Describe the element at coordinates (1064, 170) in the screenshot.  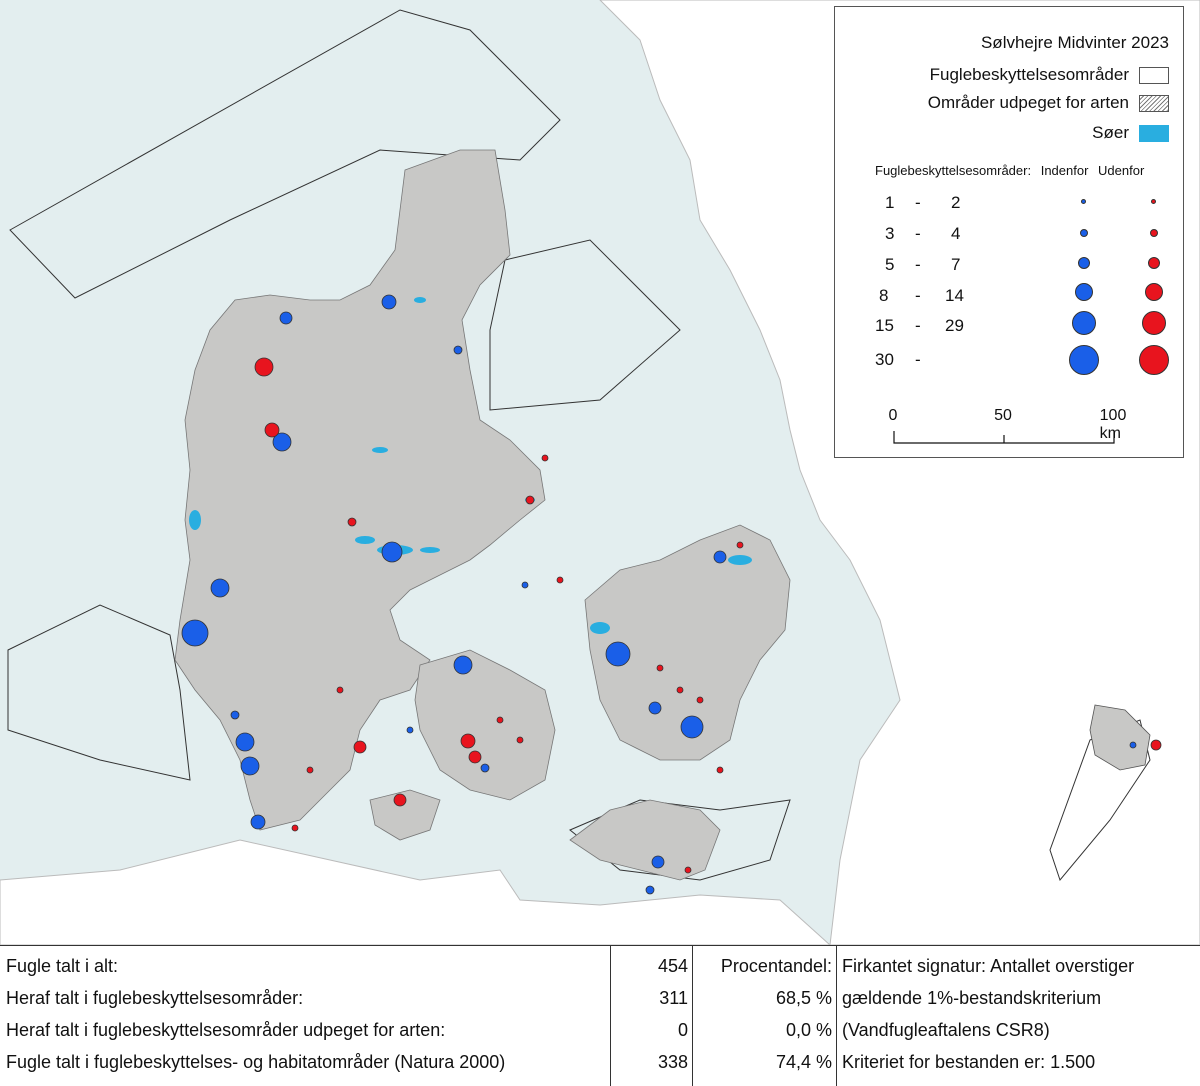
I see `legend-header-inside: Indenfor` at that location.